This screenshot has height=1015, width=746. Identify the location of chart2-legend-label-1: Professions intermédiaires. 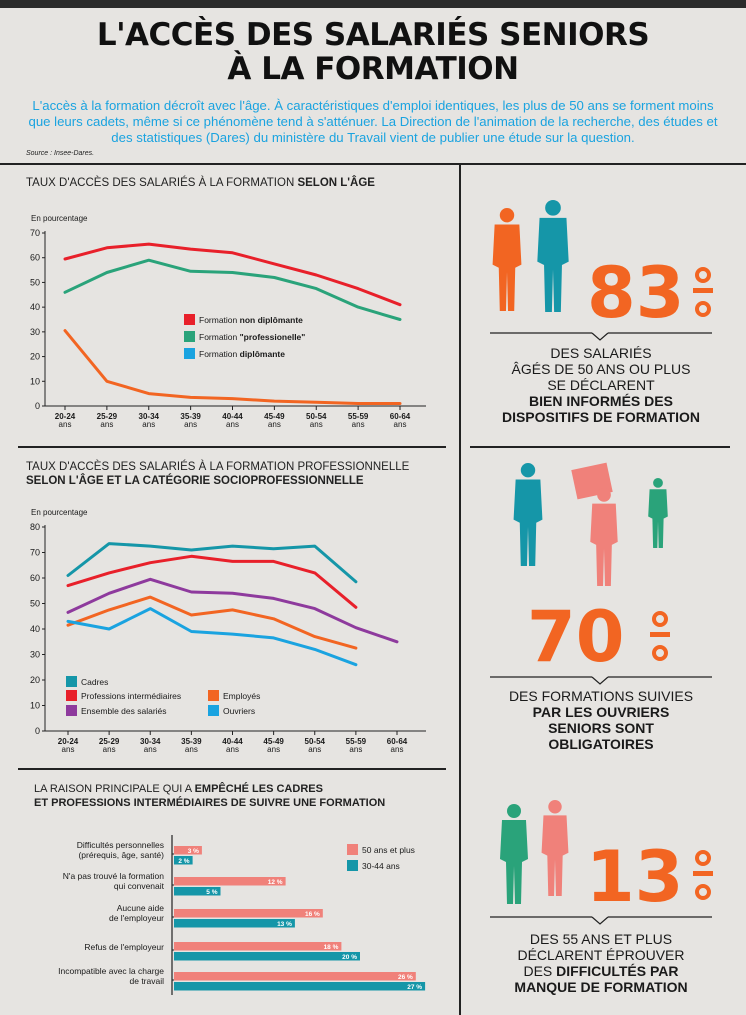
(131, 696).